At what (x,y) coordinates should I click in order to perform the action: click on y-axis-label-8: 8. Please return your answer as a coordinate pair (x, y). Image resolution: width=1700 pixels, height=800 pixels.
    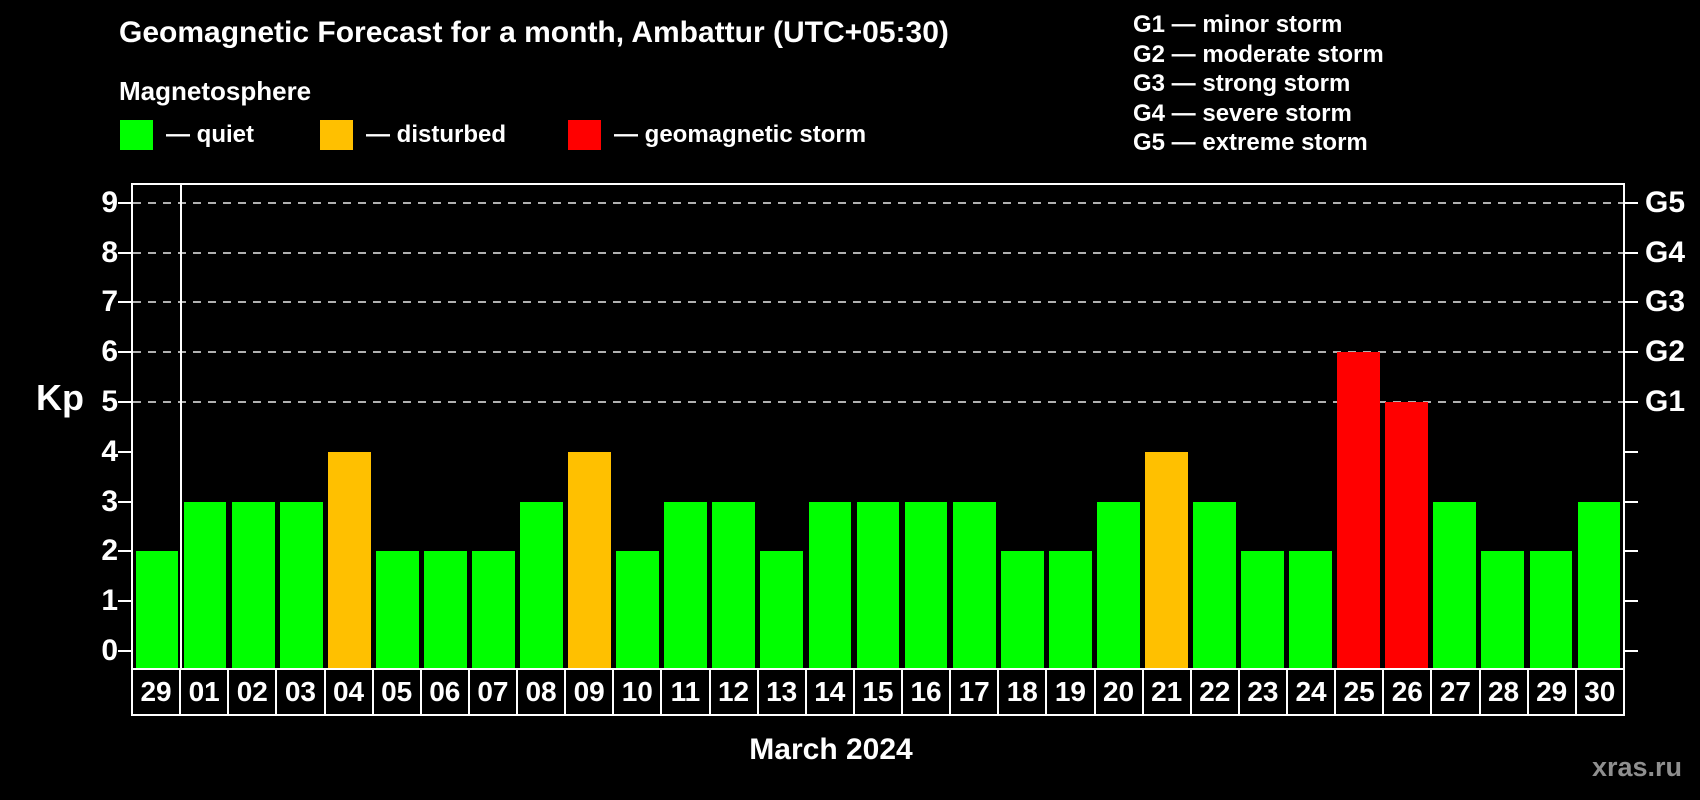
    Looking at the image, I should click on (109, 252).